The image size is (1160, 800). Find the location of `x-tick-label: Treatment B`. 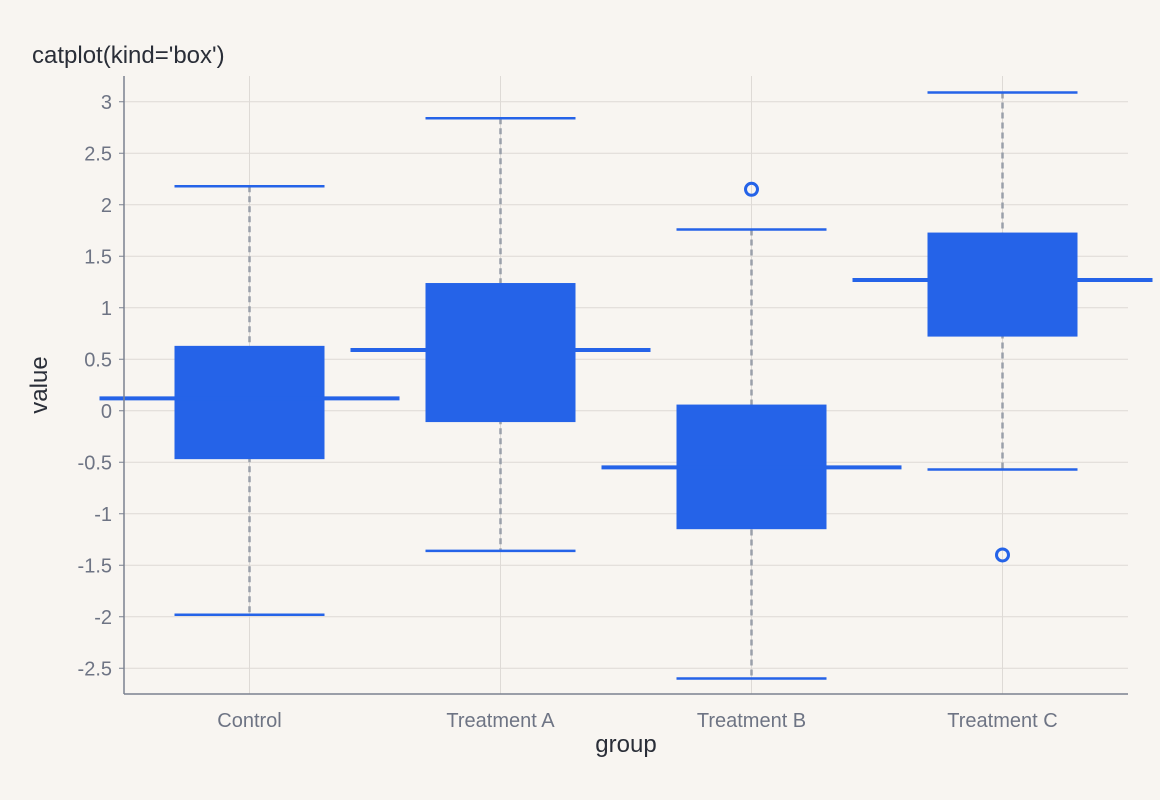

x-tick-label: Treatment B is located at coordinates (751, 721).